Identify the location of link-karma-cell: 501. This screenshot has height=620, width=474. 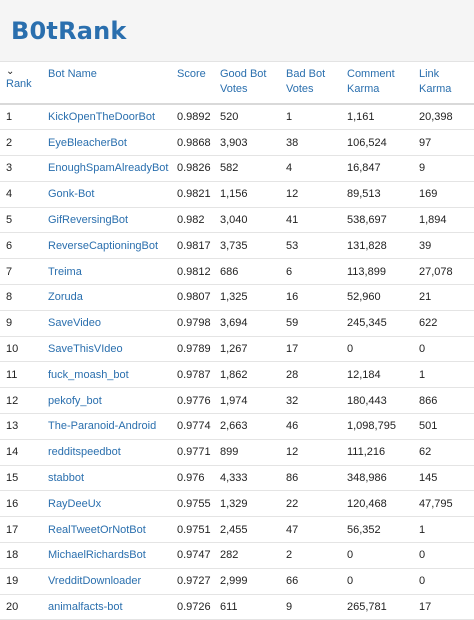
(443, 427).